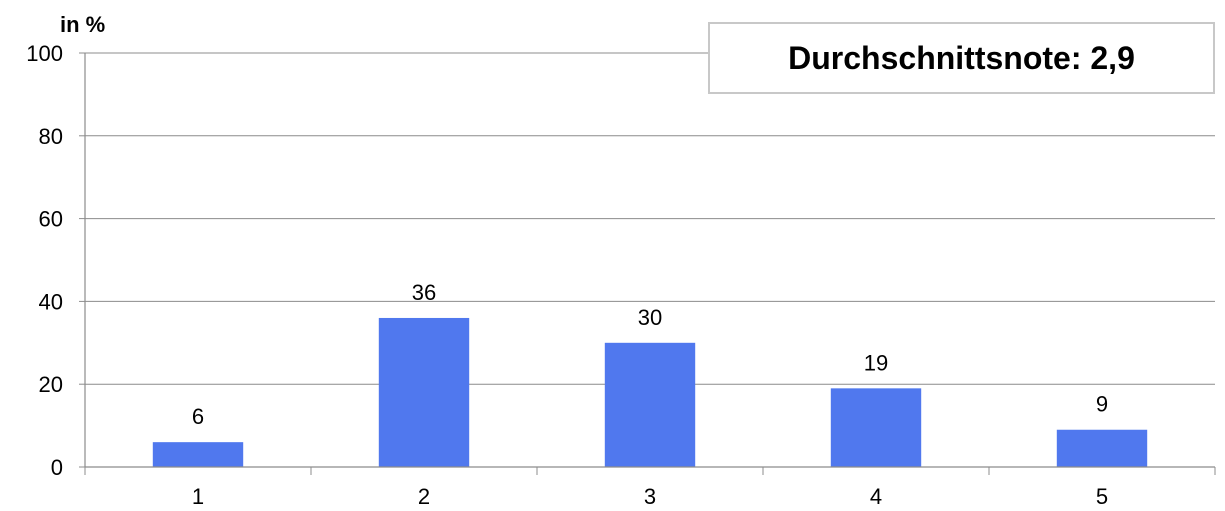 The image size is (1225, 511). What do you see at coordinates (650, 496) in the screenshot?
I see `x-tick-label-3: 3` at bounding box center [650, 496].